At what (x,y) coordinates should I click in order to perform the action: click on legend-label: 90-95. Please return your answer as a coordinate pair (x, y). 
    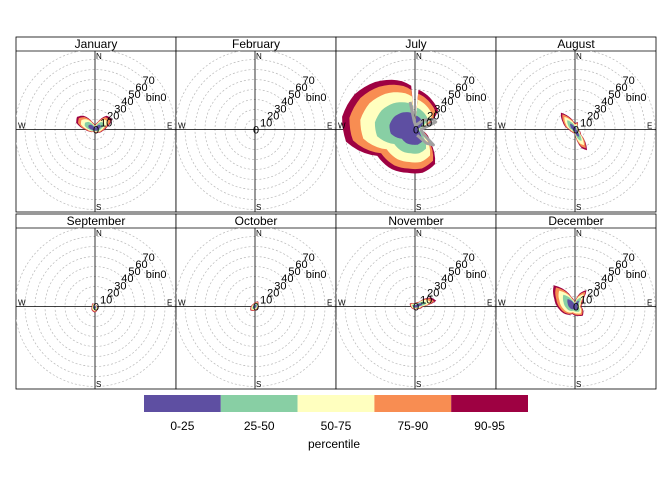
    Looking at the image, I should click on (489, 426).